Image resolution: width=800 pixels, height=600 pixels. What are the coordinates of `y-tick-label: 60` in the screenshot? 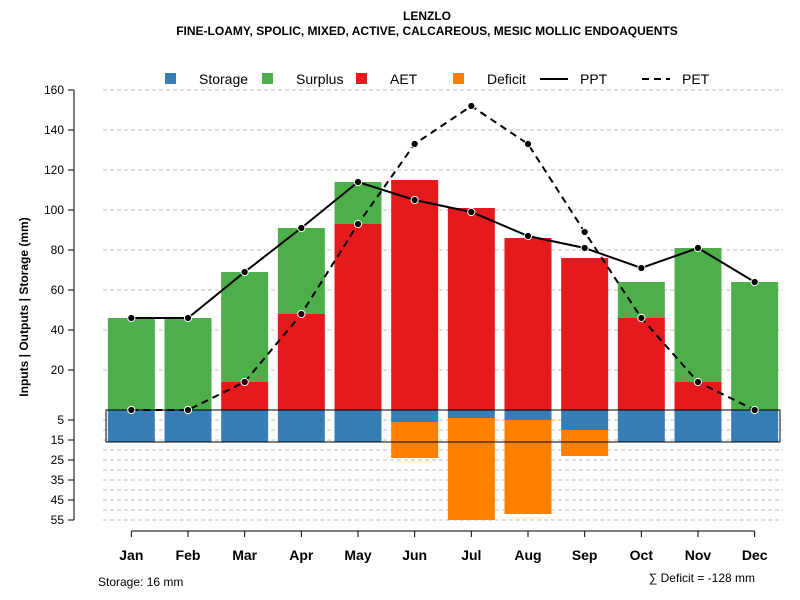 It's located at (58, 290).